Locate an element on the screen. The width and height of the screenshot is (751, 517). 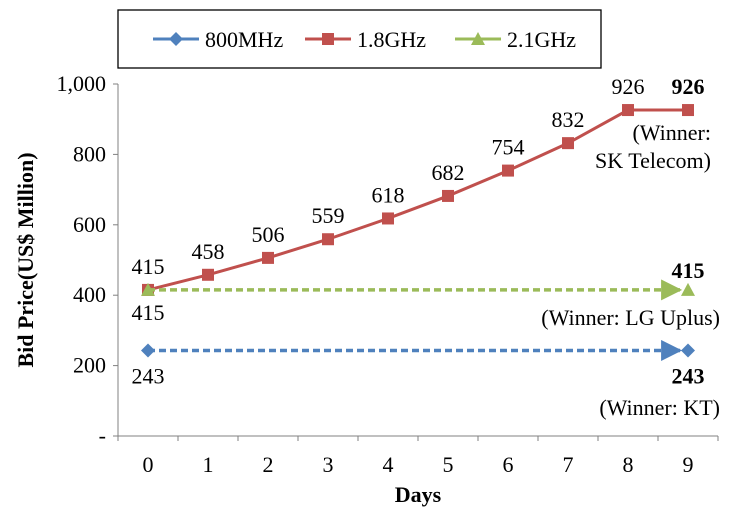
y-tick-label: 600 is located at coordinates (89, 224).